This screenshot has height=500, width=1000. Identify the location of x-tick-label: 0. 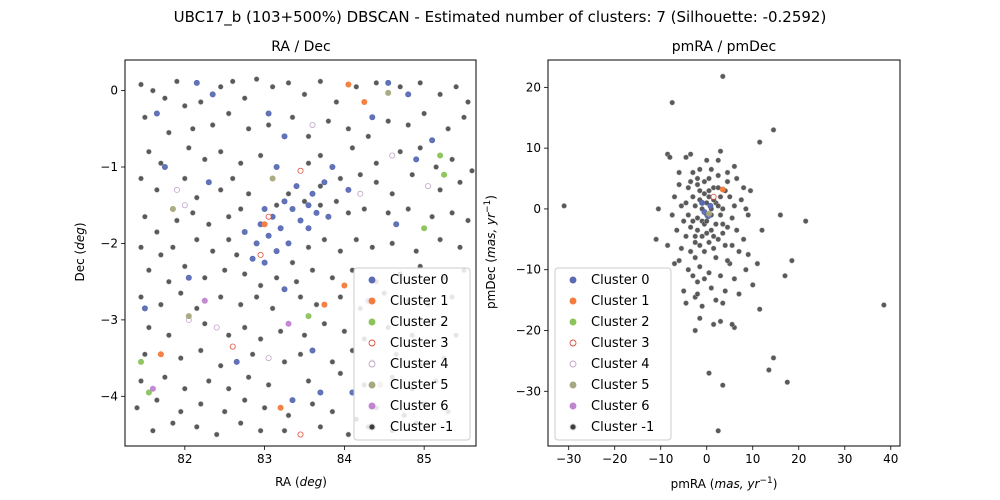
(707, 459).